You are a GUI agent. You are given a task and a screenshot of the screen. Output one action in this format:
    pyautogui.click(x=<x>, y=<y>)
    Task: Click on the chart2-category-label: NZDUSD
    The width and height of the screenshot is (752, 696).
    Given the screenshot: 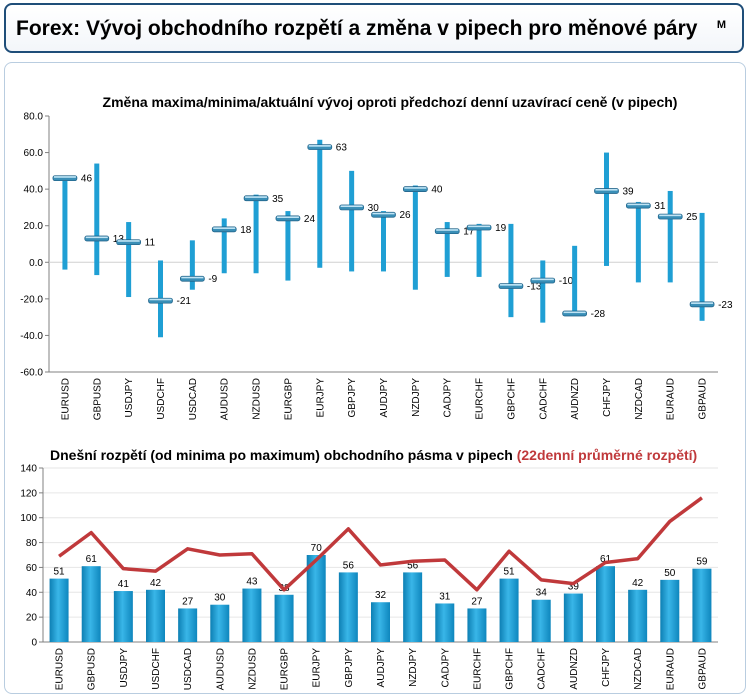 What is the action you would take?
    pyautogui.click(x=252, y=669)
    